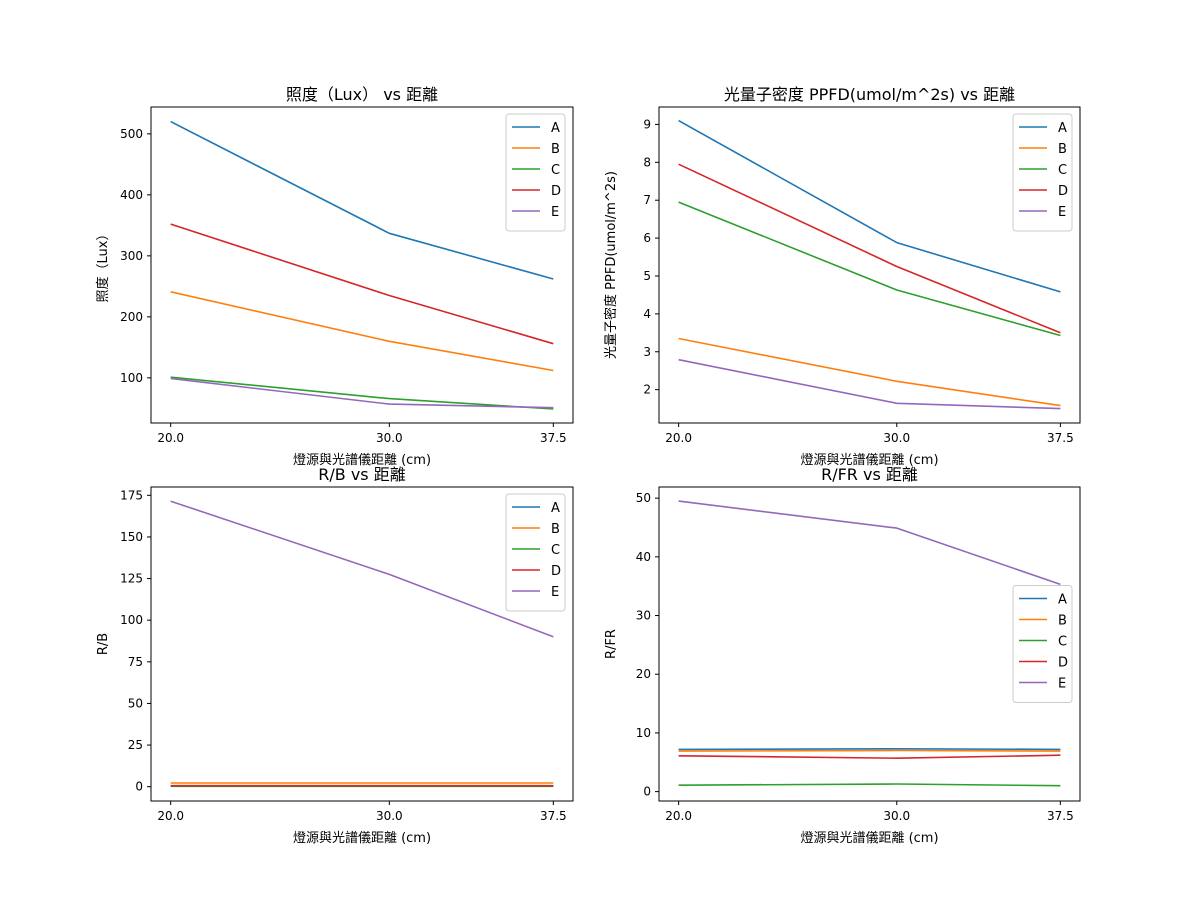 This screenshot has width=1200, height=900. What do you see at coordinates (131, 134) in the screenshot?
I see `y-tick-label: 500` at bounding box center [131, 134].